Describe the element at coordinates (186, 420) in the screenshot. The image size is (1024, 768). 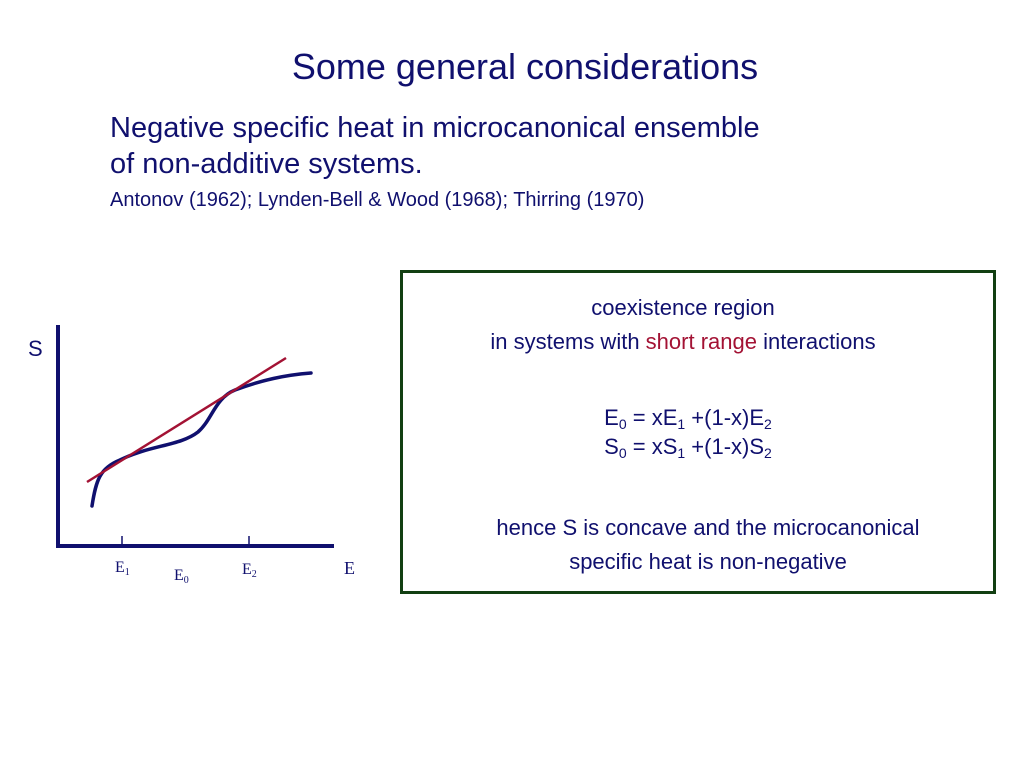
I see `tangent-line` at that location.